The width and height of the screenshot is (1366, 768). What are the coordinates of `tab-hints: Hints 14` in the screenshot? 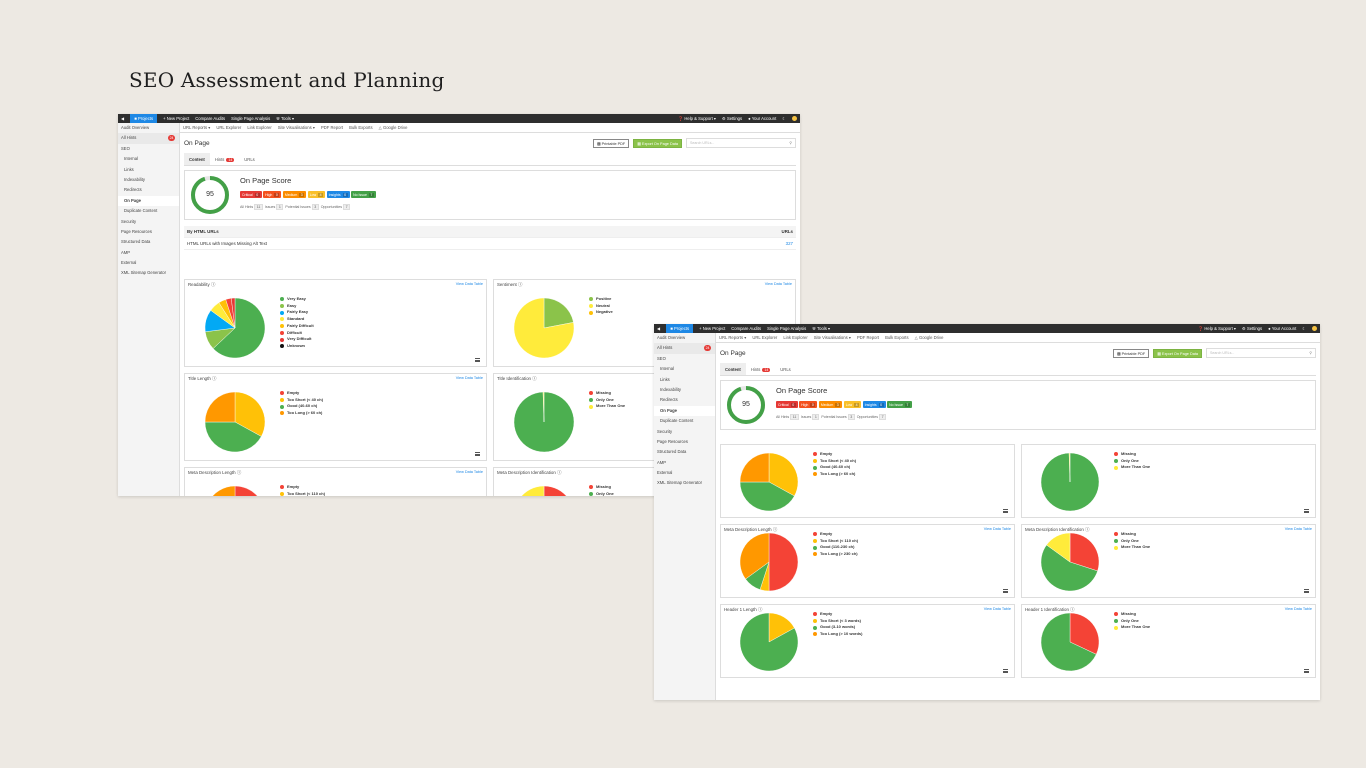 It's located at (760, 369).